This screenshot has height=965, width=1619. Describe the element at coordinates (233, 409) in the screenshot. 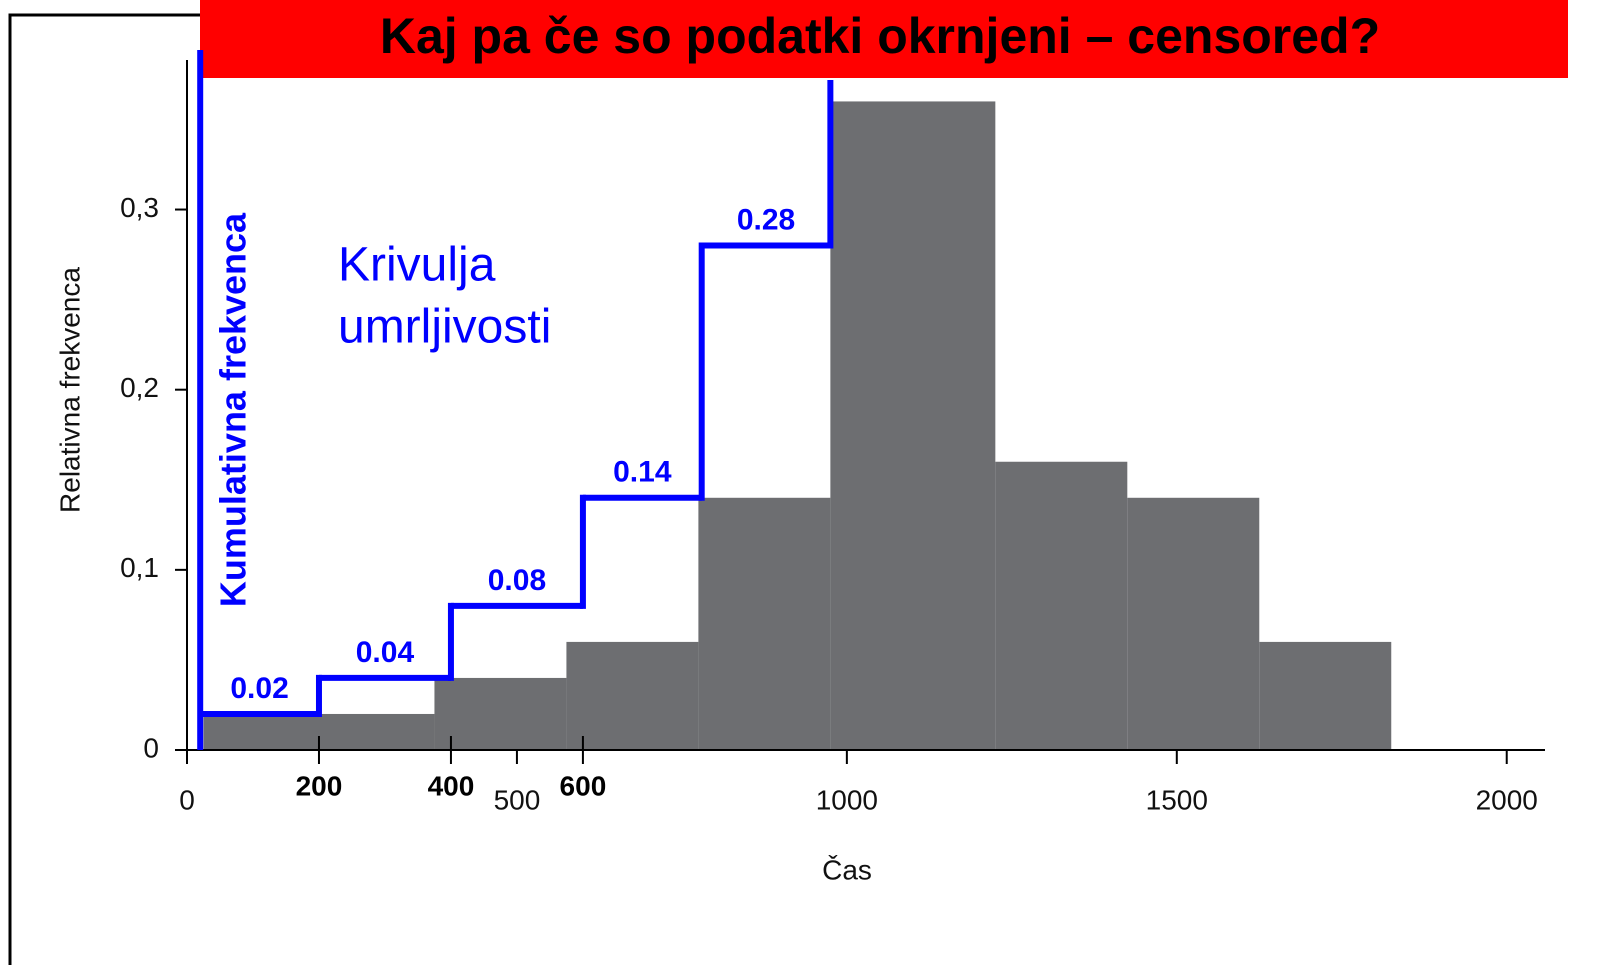

I see `step-line-name: Kumulativna frekvenca` at that location.